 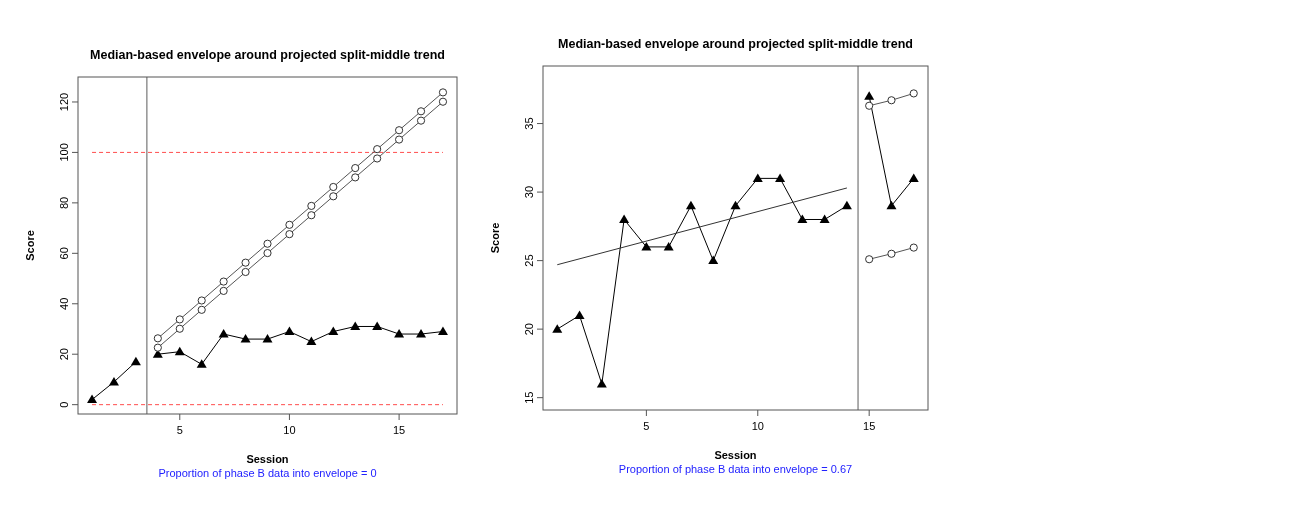 I want to click on y-tick-label: 60, so click(x=64, y=253).